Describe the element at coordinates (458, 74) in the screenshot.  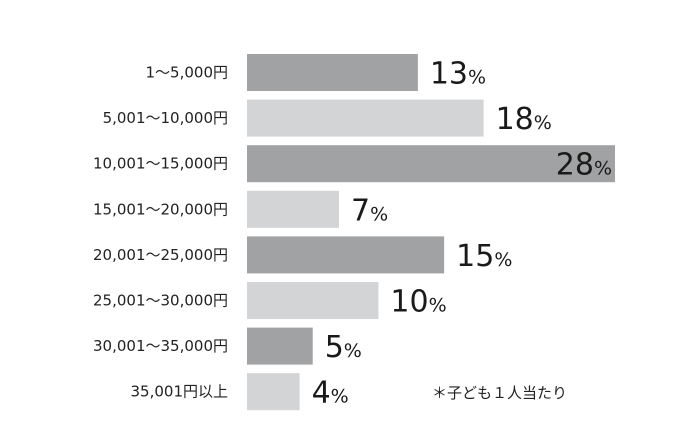
I see `data-label: 13%` at that location.